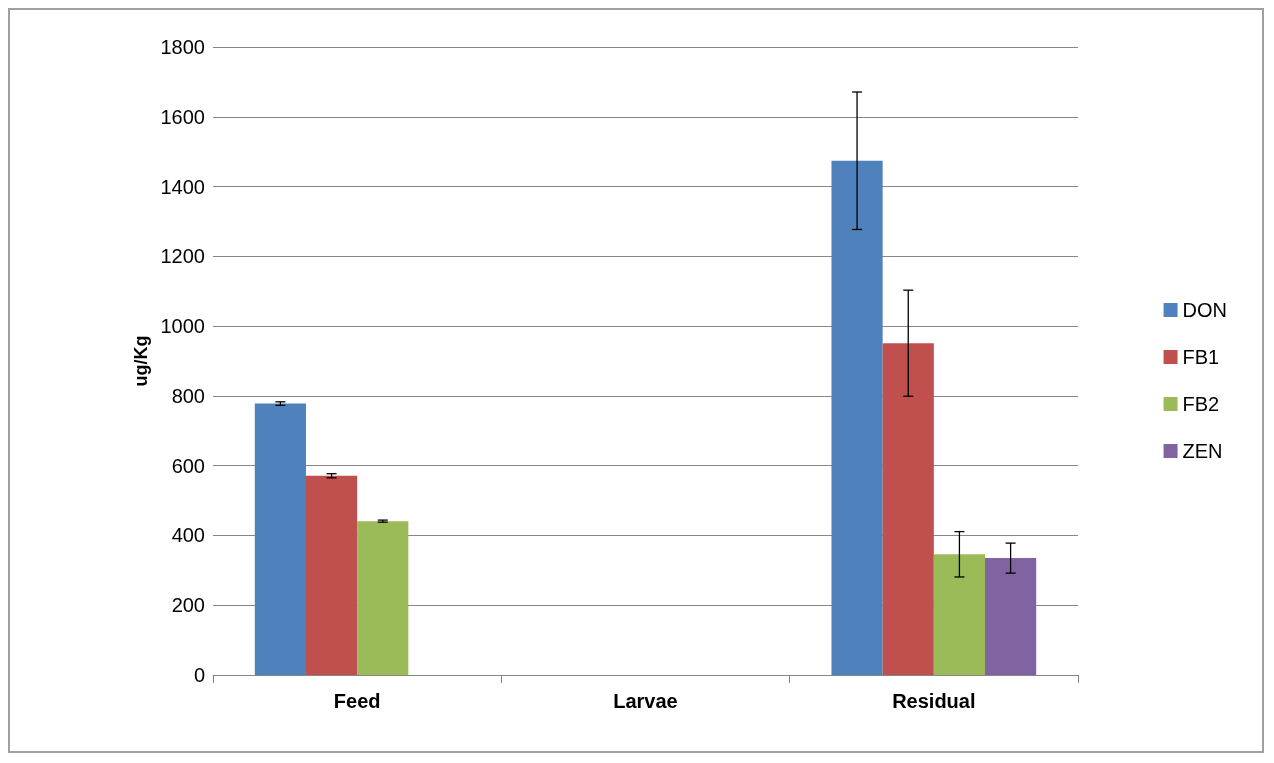 Image resolution: width=1274 pixels, height=763 pixels. What do you see at coordinates (188, 465) in the screenshot?
I see `y-tick-label: 600` at bounding box center [188, 465].